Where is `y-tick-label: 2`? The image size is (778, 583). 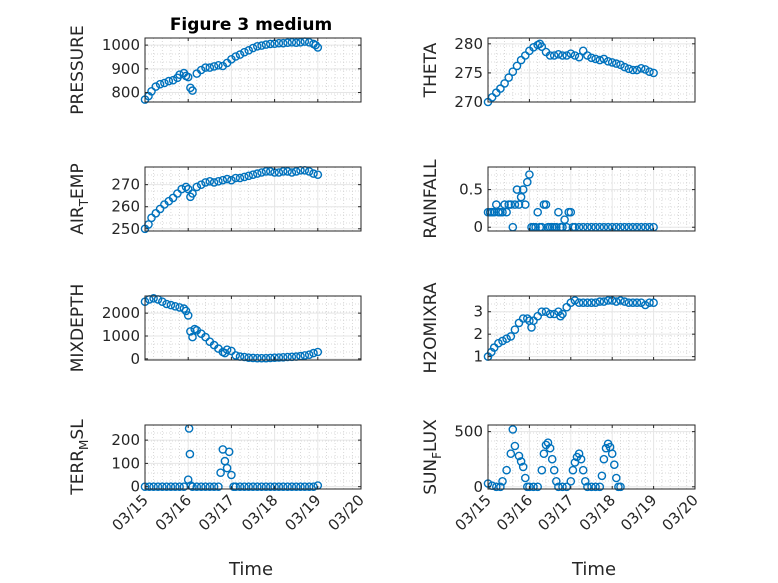 y-tick-label: 2 is located at coordinates (478, 334).